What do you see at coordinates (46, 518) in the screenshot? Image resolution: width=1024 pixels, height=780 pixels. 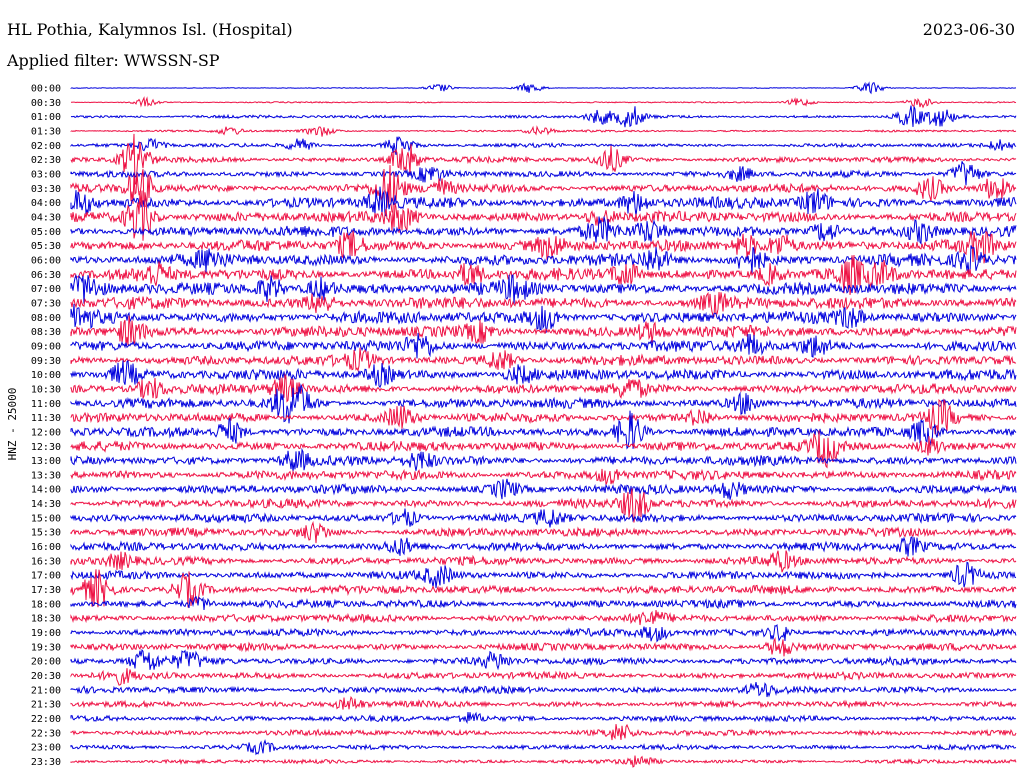 I see `time-label: 15:00` at bounding box center [46, 518].